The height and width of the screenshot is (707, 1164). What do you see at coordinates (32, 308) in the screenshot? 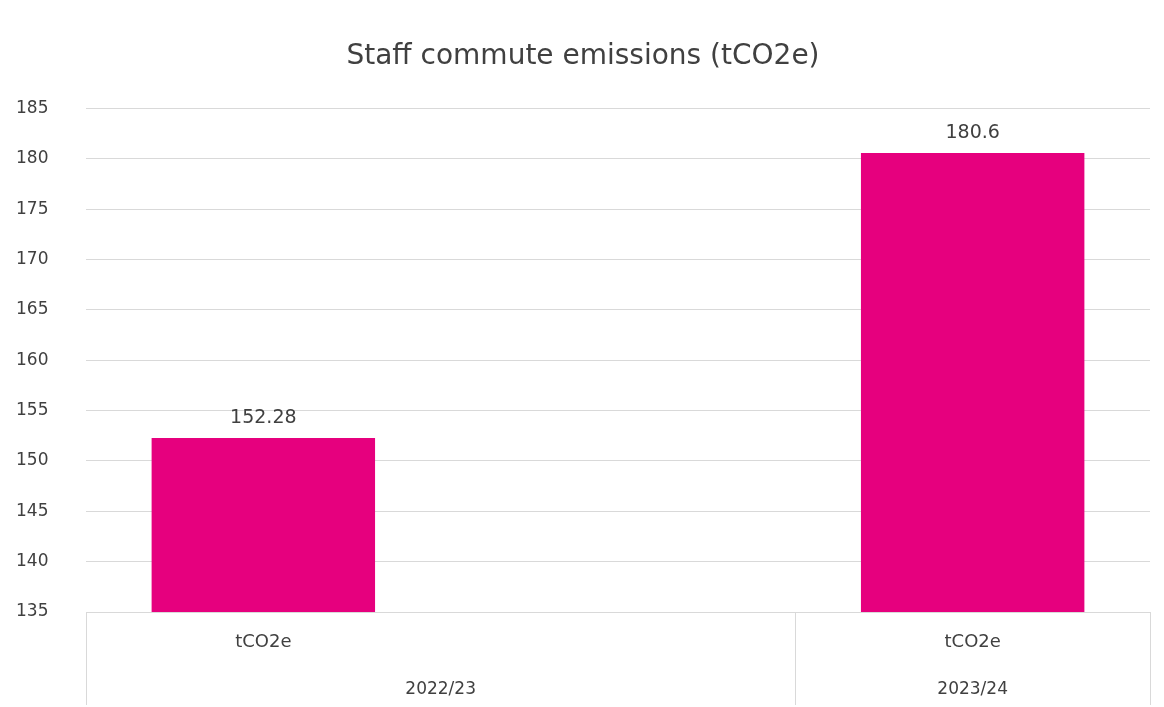
I see `y-tick-label: 165` at bounding box center [32, 308].